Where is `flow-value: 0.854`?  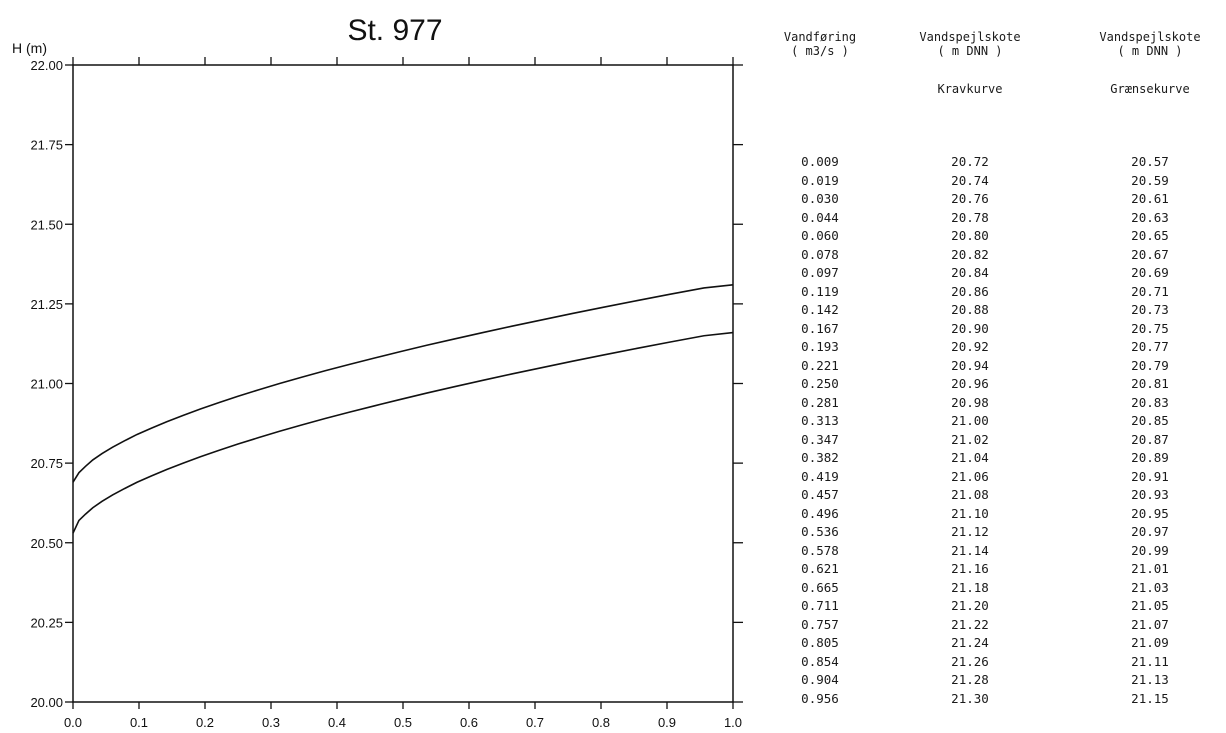
flow-value: 0.854 is located at coordinates (820, 661).